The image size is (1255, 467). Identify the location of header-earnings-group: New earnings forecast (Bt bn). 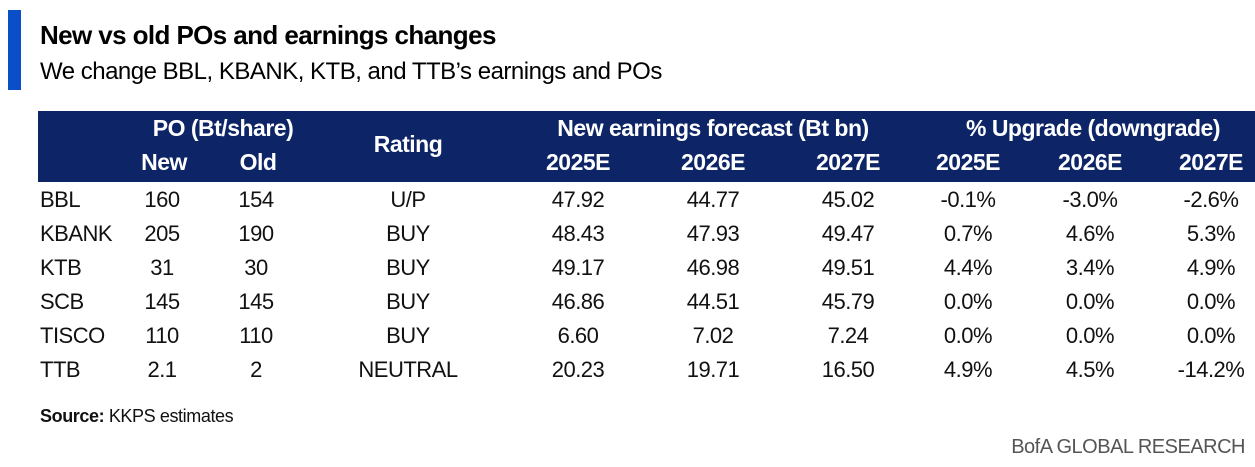
(713, 128).